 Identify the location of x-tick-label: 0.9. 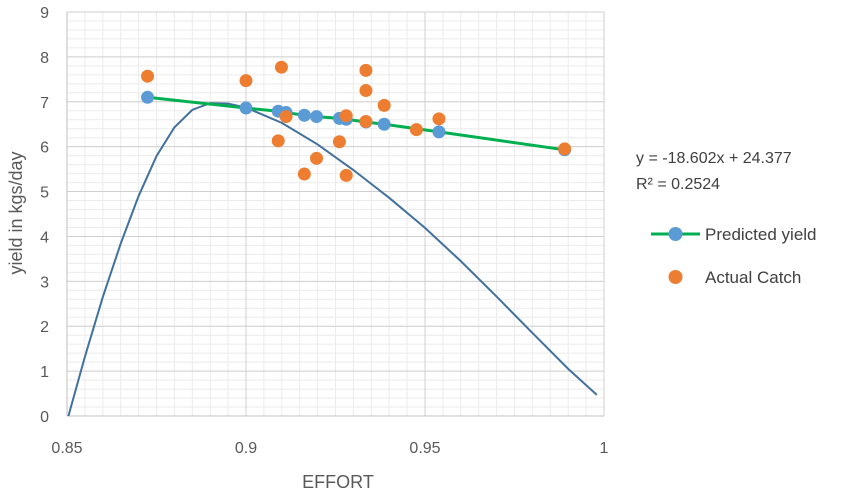
(246, 448).